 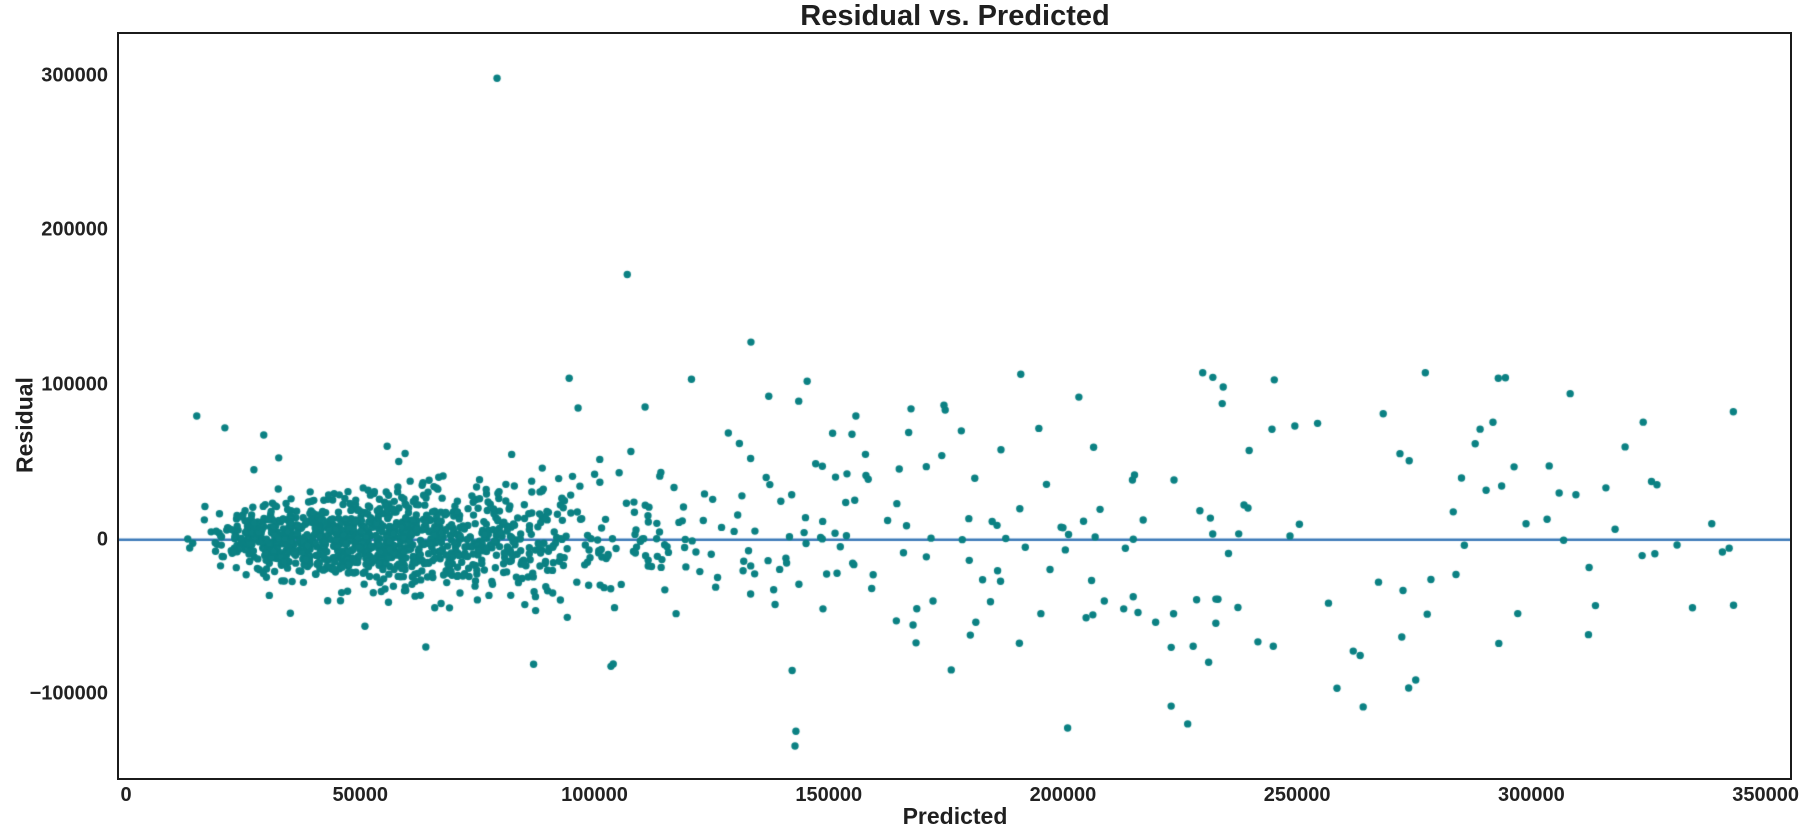 I want to click on y-tick-label: 0, so click(x=102, y=539).